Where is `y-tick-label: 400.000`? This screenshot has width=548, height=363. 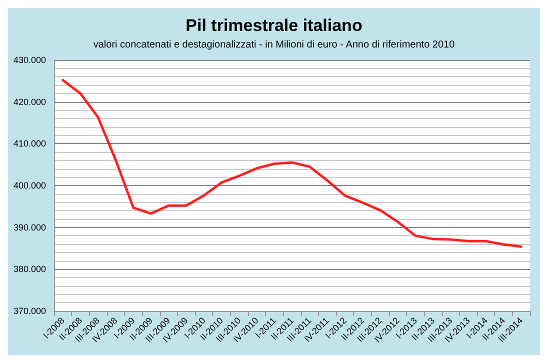 y-tick-label: 400.000 is located at coordinates (29, 185).